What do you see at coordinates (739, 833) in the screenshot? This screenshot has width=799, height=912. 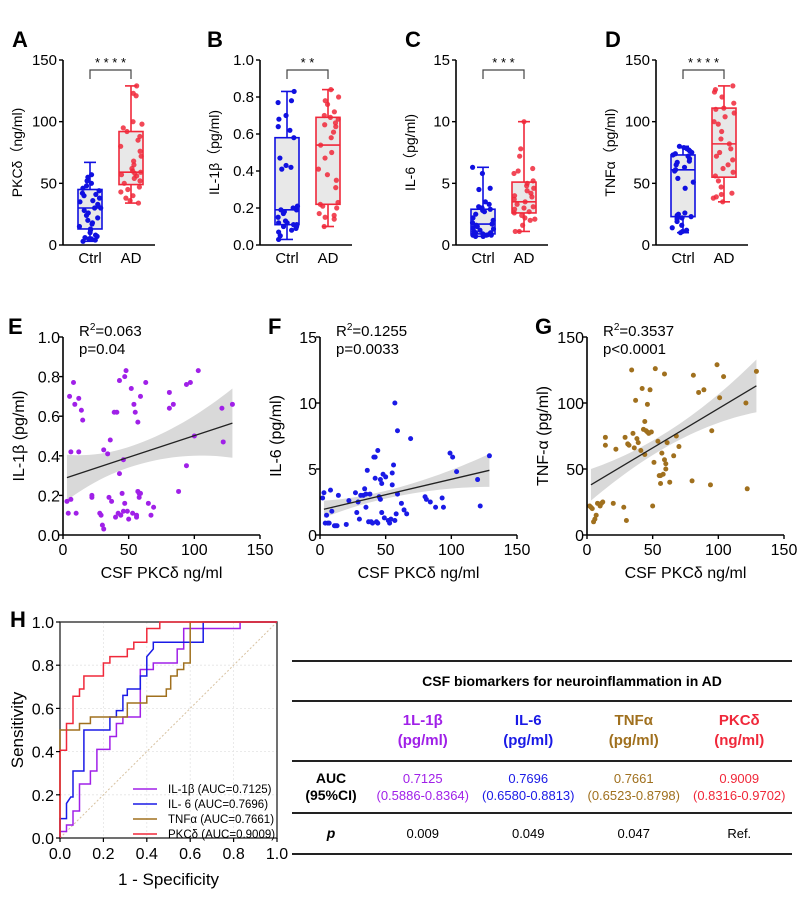 I see `table-cell-p-pkcd: Ref.` at bounding box center [739, 833].